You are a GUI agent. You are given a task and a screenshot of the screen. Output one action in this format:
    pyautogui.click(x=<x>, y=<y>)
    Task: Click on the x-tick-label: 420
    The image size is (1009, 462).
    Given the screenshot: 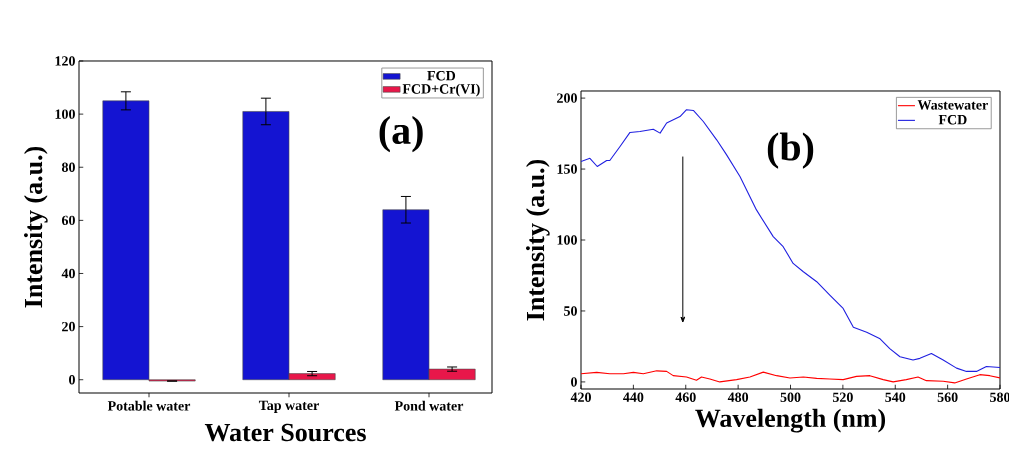 What is the action you would take?
    pyautogui.click(x=580, y=397)
    